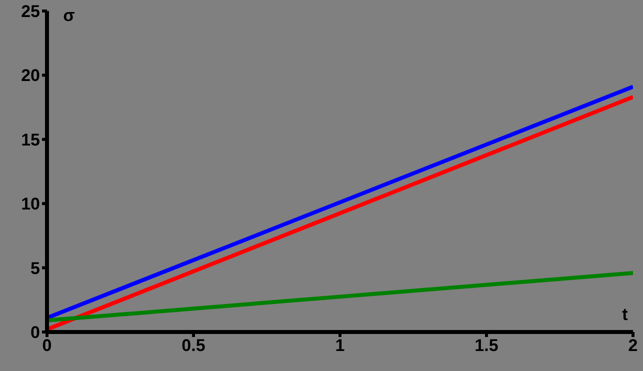 This screenshot has width=643, height=371. Describe the element at coordinates (625, 314) in the screenshot. I see `x-axis-title: t` at that location.